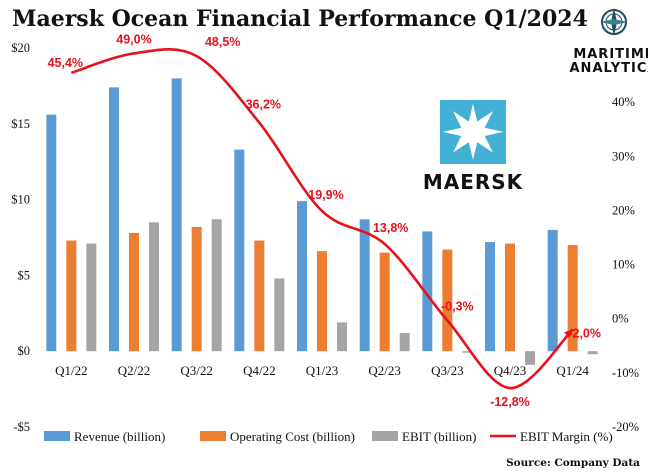 This screenshot has width=648, height=472. What do you see at coordinates (222, 42) in the screenshot?
I see `margin-data-label: 48,5%` at bounding box center [222, 42].